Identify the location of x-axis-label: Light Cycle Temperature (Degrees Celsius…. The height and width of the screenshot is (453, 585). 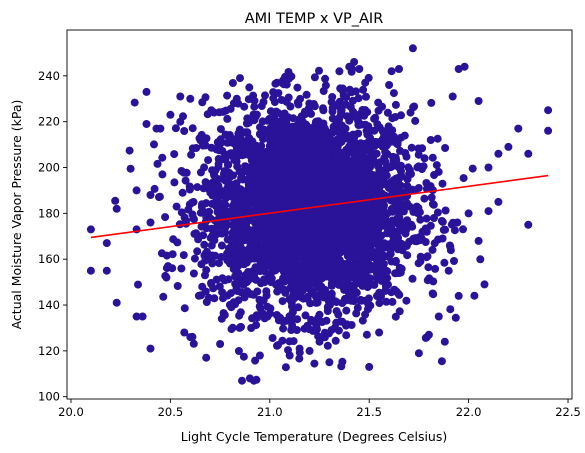
(314, 436).